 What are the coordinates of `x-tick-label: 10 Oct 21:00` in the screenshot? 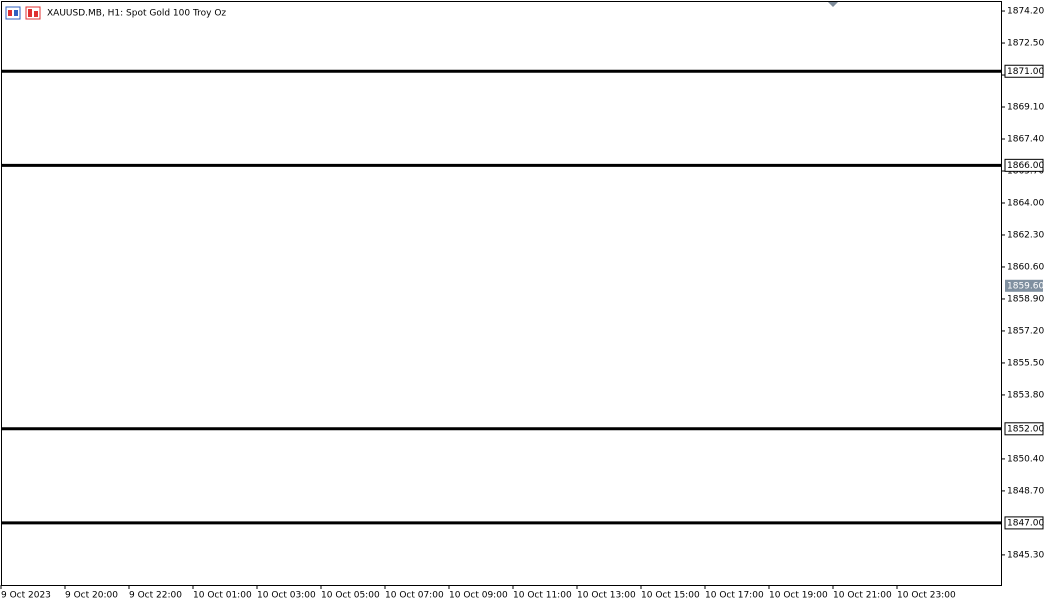 It's located at (862, 596).